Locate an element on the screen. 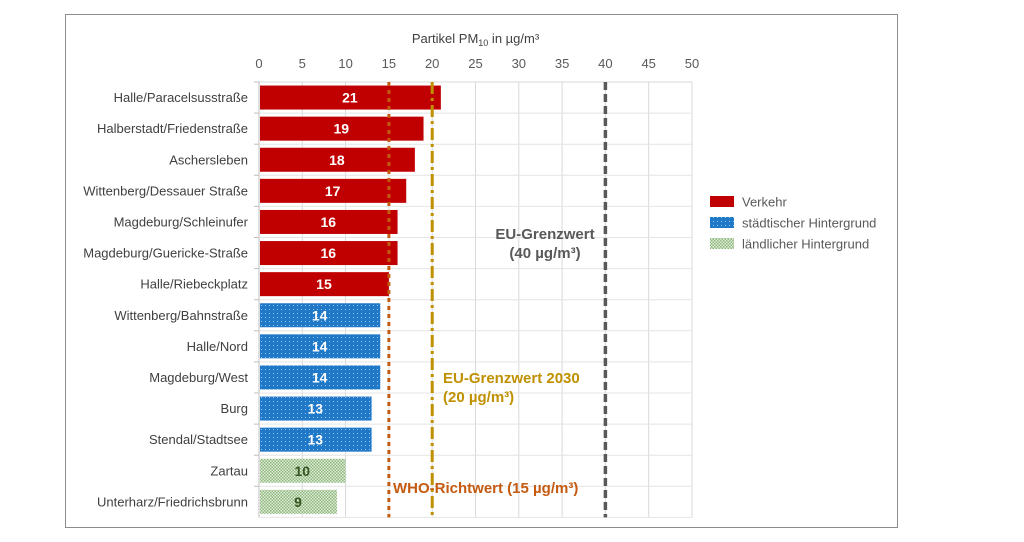 This screenshot has height=542, width=1024. x-tick-label: 10 is located at coordinates (345, 63).